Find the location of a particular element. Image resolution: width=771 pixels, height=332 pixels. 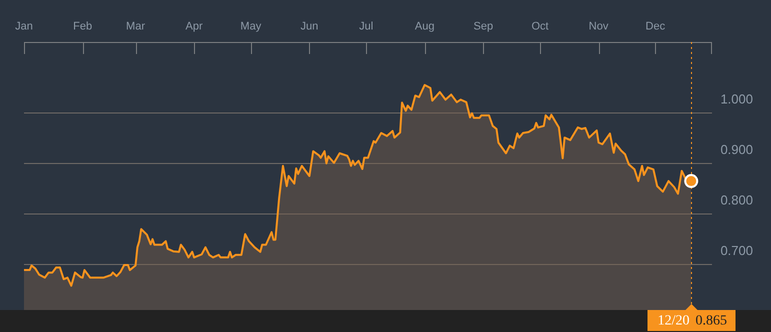

ref-line-label: 12/20 is located at coordinates (674, 321).